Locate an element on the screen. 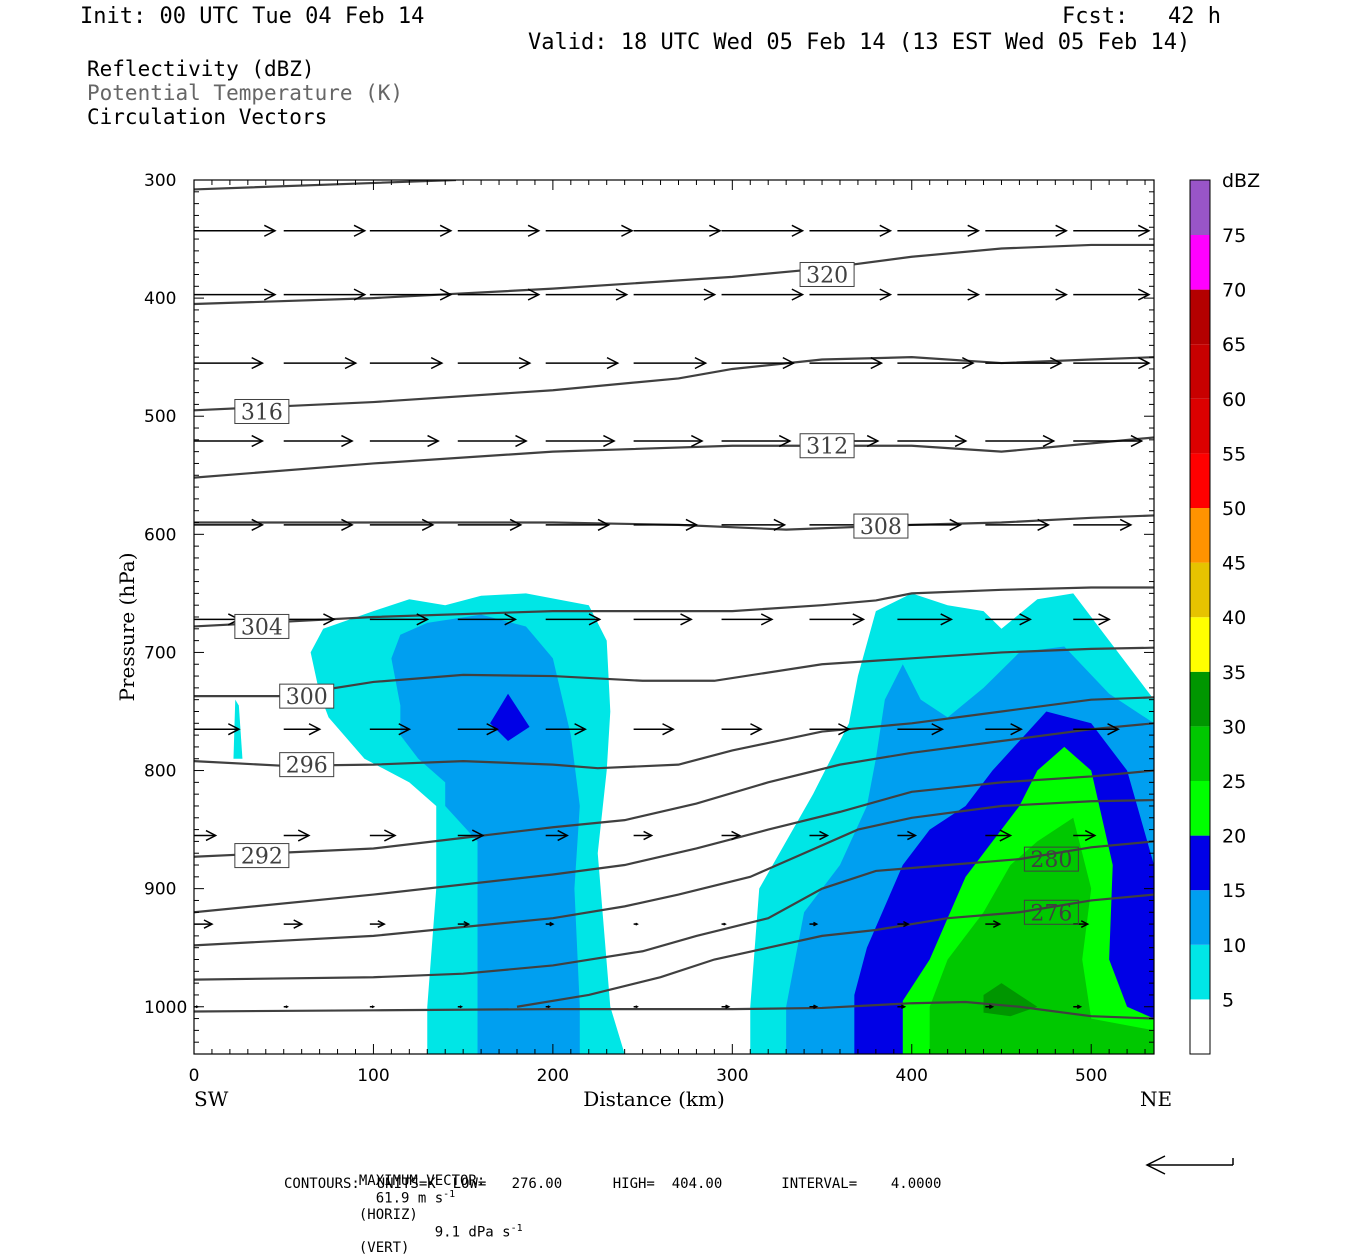  vector-930-8-head is located at coordinates (906, 924).